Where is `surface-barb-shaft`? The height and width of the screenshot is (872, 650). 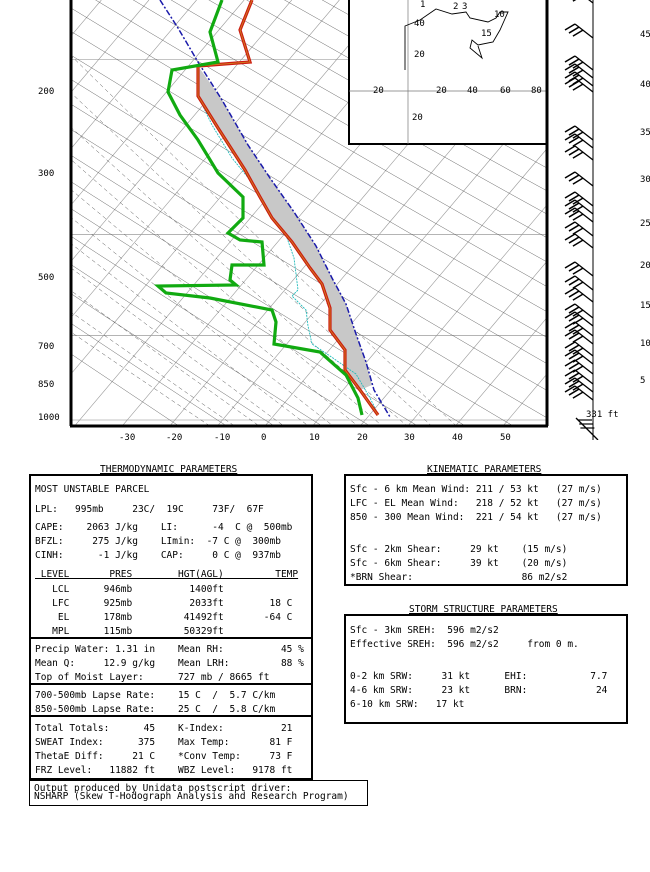 surface-barb-shaft is located at coordinates (587, 428).